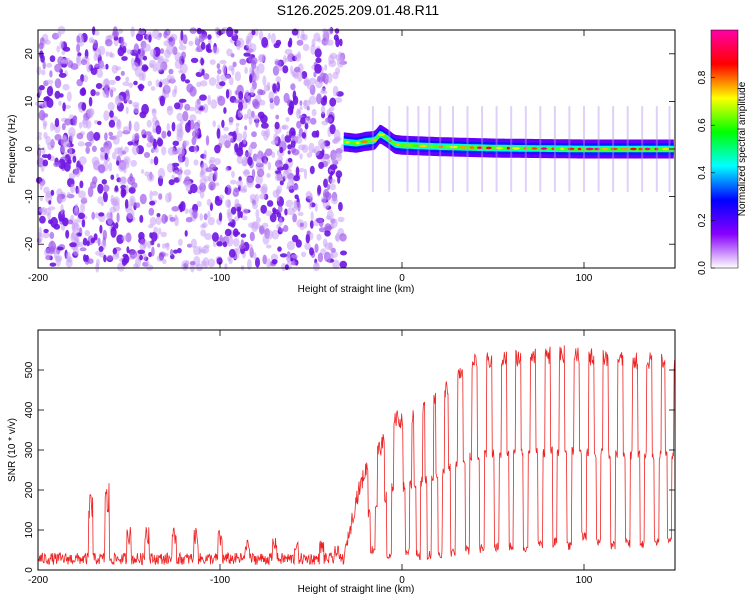 This screenshot has height=600, width=750. I want to click on snr-y-tick-label: 200, so click(29, 489).